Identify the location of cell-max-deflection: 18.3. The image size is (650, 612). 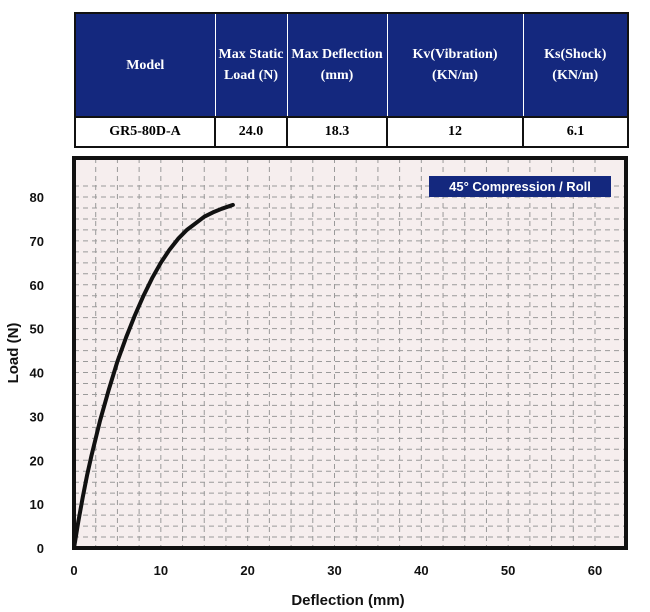
(337, 132).